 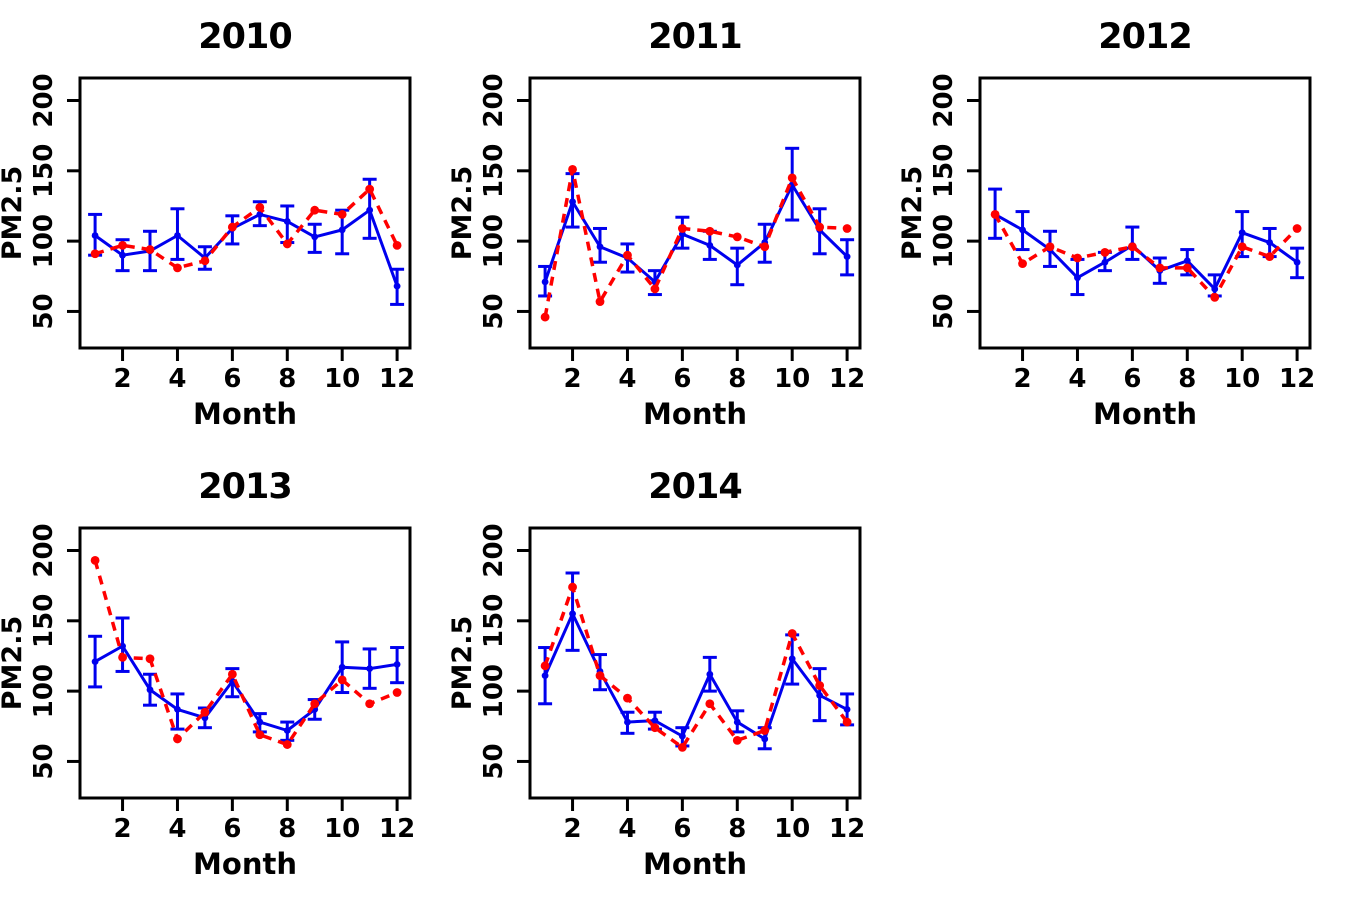 I want to click on chart-plot-2013: 2 4 6 8 10 12 50 100 150 200 Month PM2.5, so click(x=207, y=702).